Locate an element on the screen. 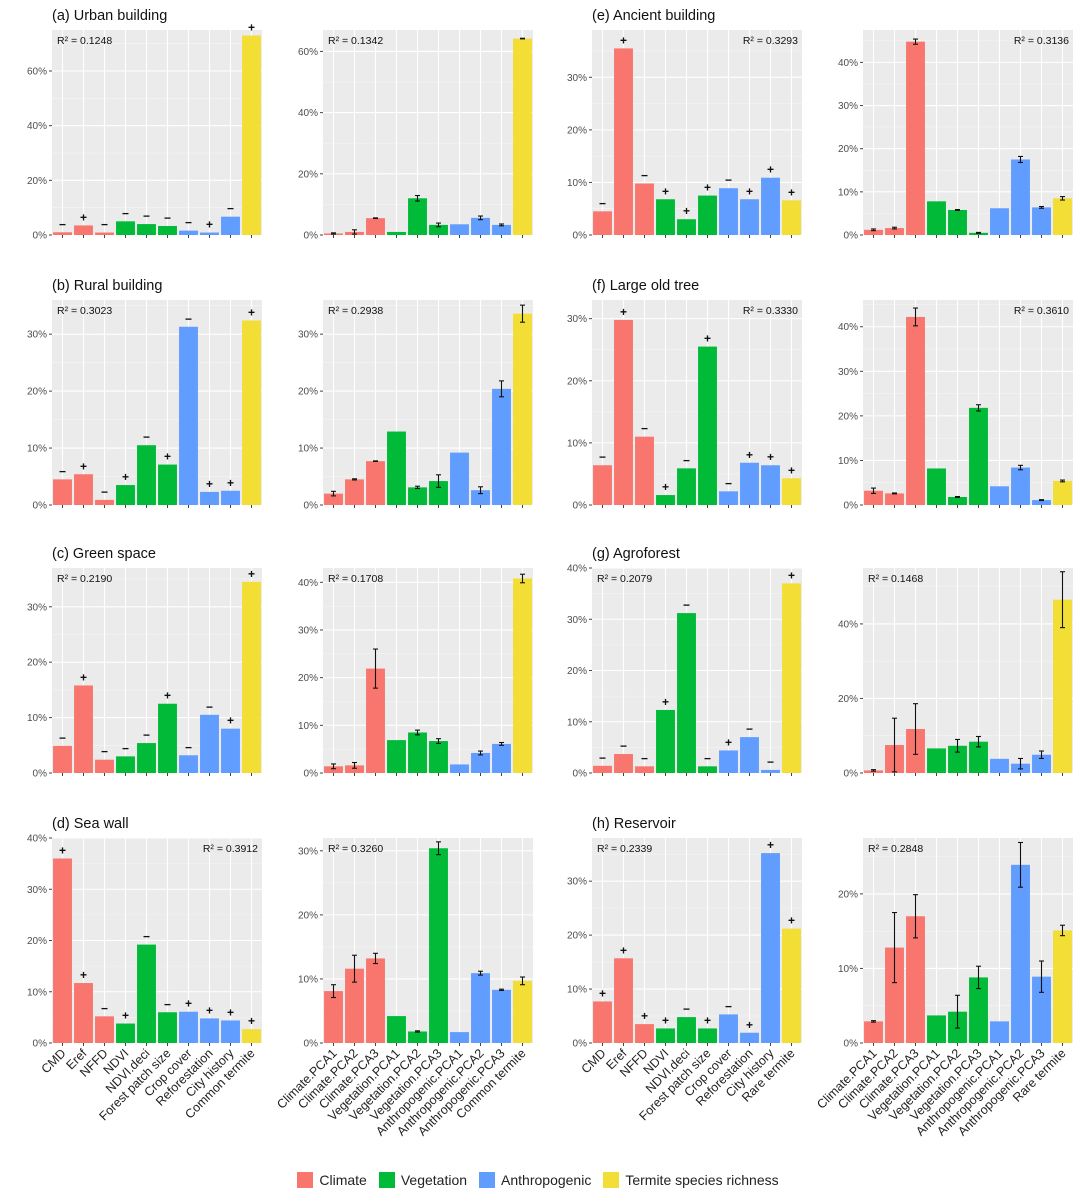  panel-g-right: 0% 20% 40% R² = 0.1468 is located at coordinates (955, 674).